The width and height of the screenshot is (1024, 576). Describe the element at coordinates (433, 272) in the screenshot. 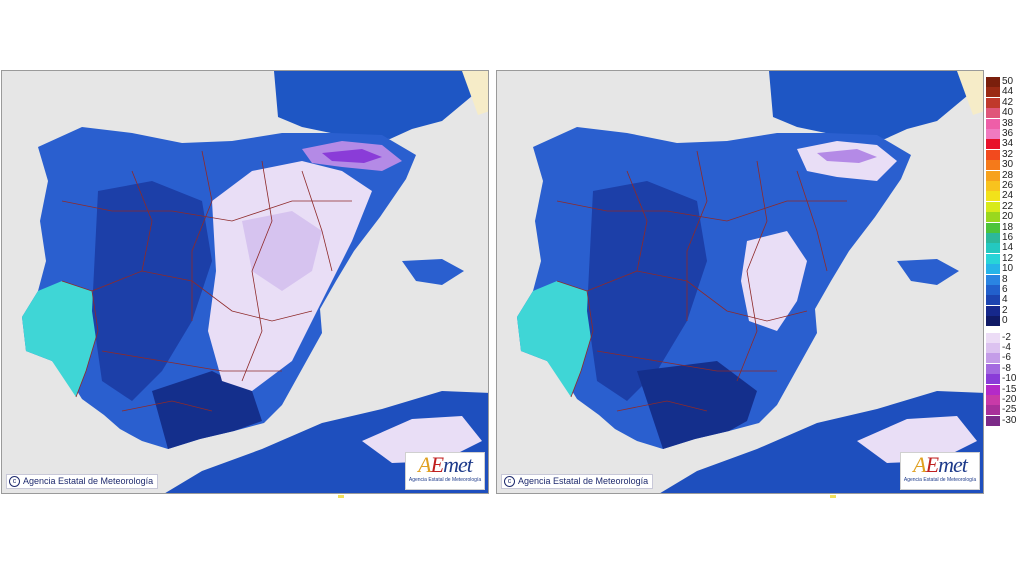

I see `balearic-islands` at that location.